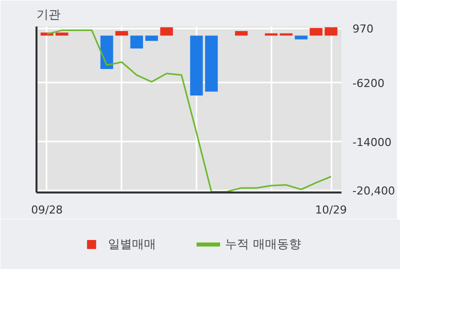 The image size is (451, 323). What do you see at coordinates (331, 210) in the screenshot?
I see `x-tick-label: 10/29` at bounding box center [331, 210].